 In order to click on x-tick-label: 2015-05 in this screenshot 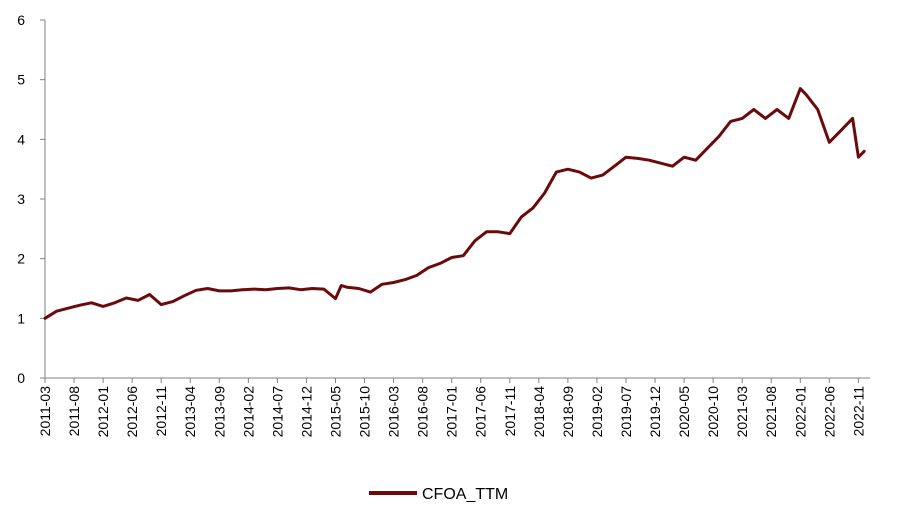, I will do `click(335, 412)`.